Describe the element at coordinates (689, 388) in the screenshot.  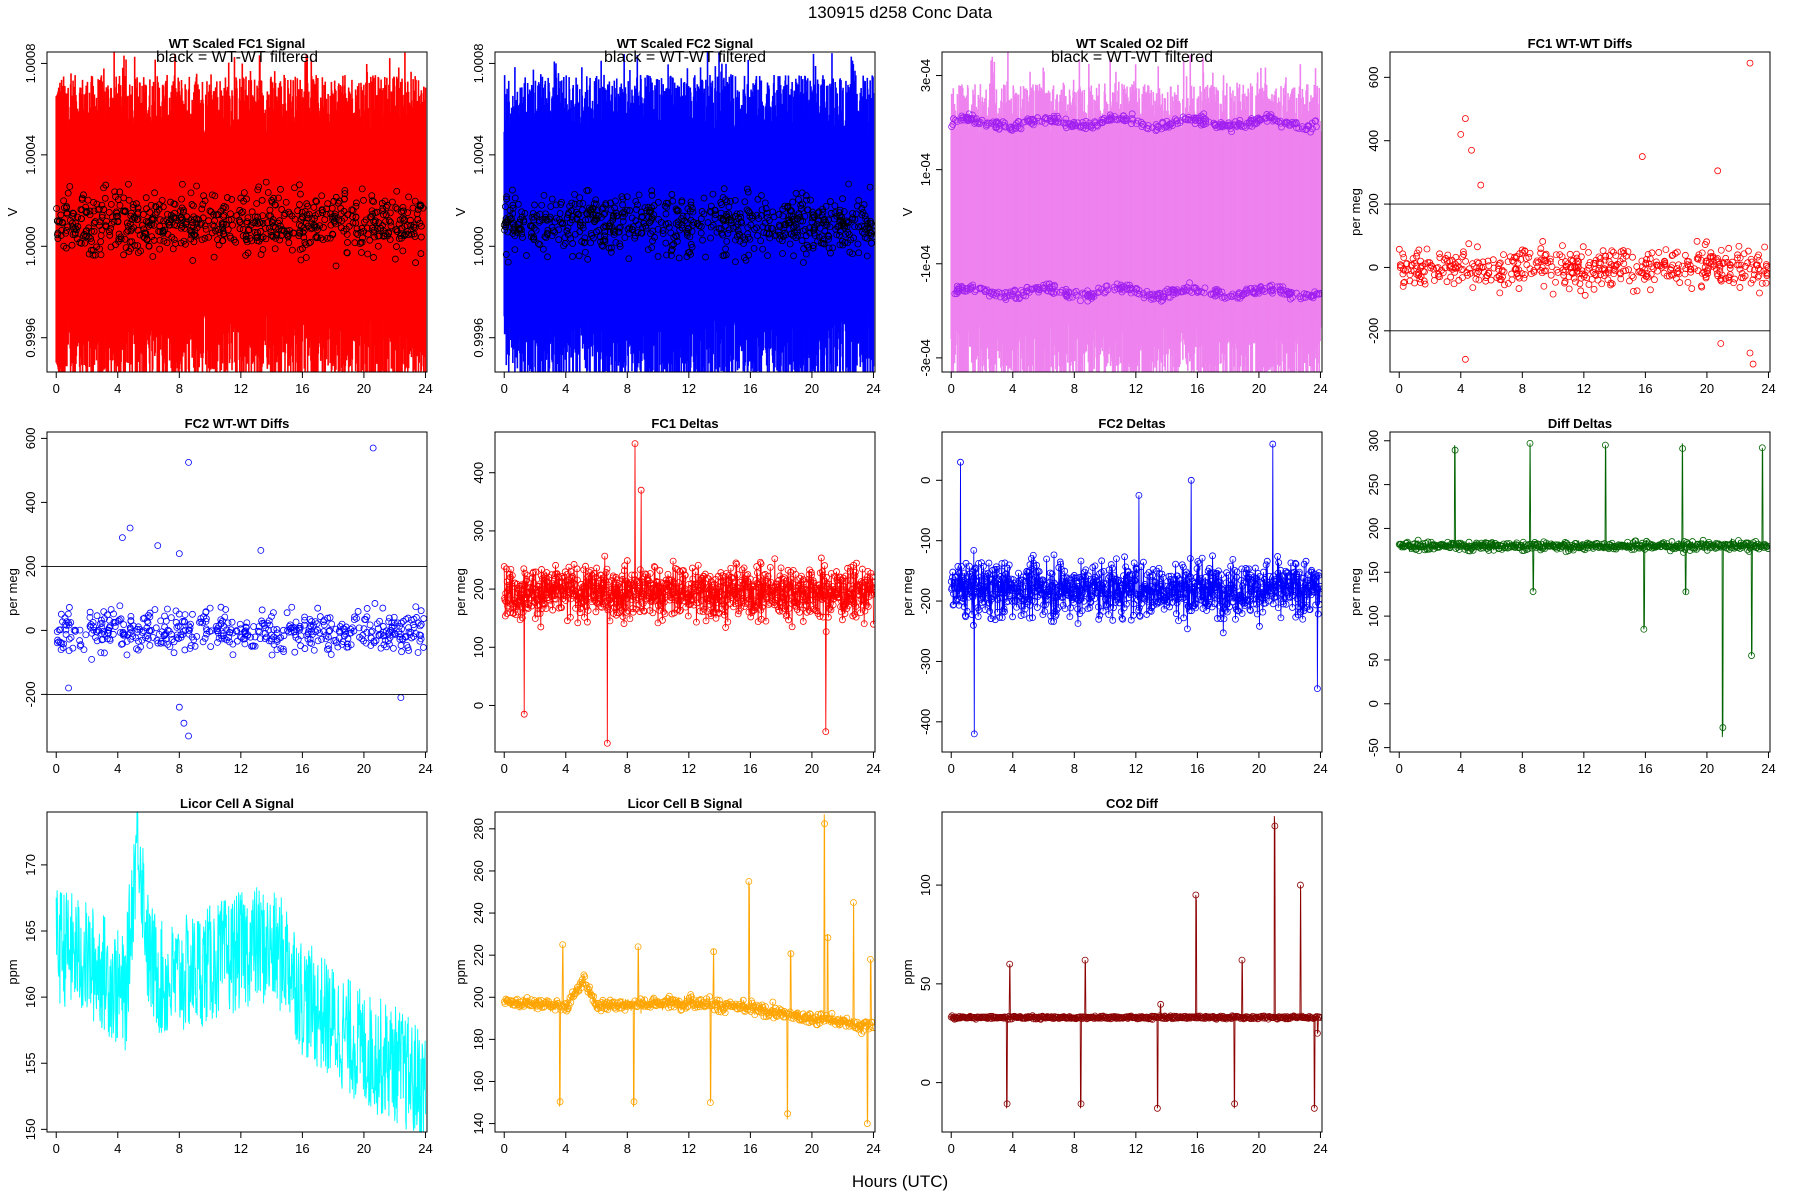
I see `x-tick-label: 12` at that location.